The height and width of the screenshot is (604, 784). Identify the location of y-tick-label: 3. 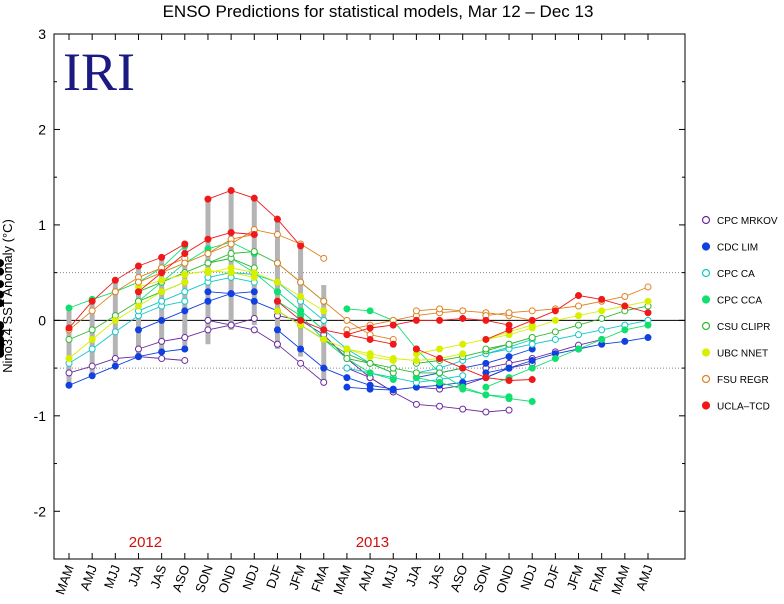
(42, 34).